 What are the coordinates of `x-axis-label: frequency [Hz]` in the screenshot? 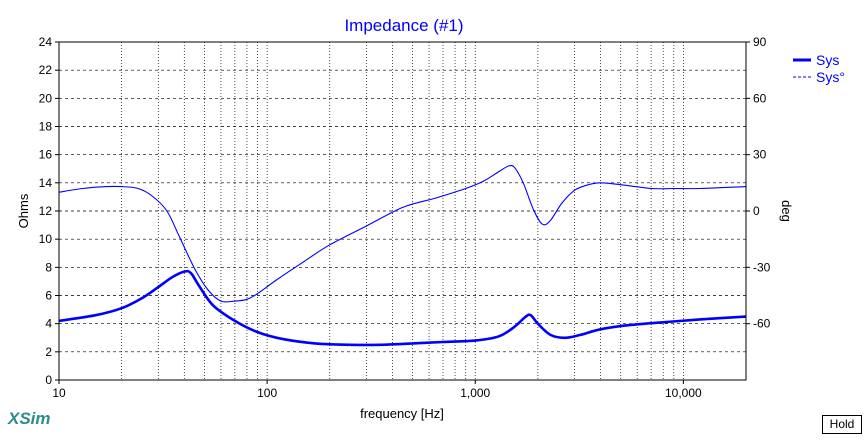 It's located at (402, 413).